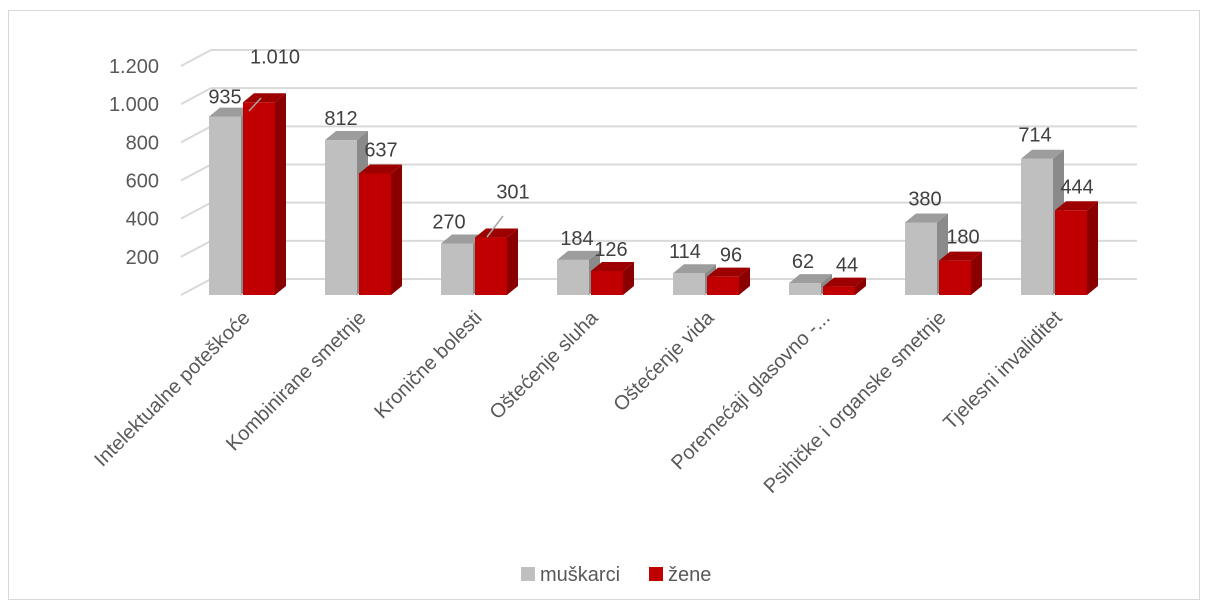  Describe the element at coordinates (962, 238) in the screenshot. I see `data-label: 180` at that location.